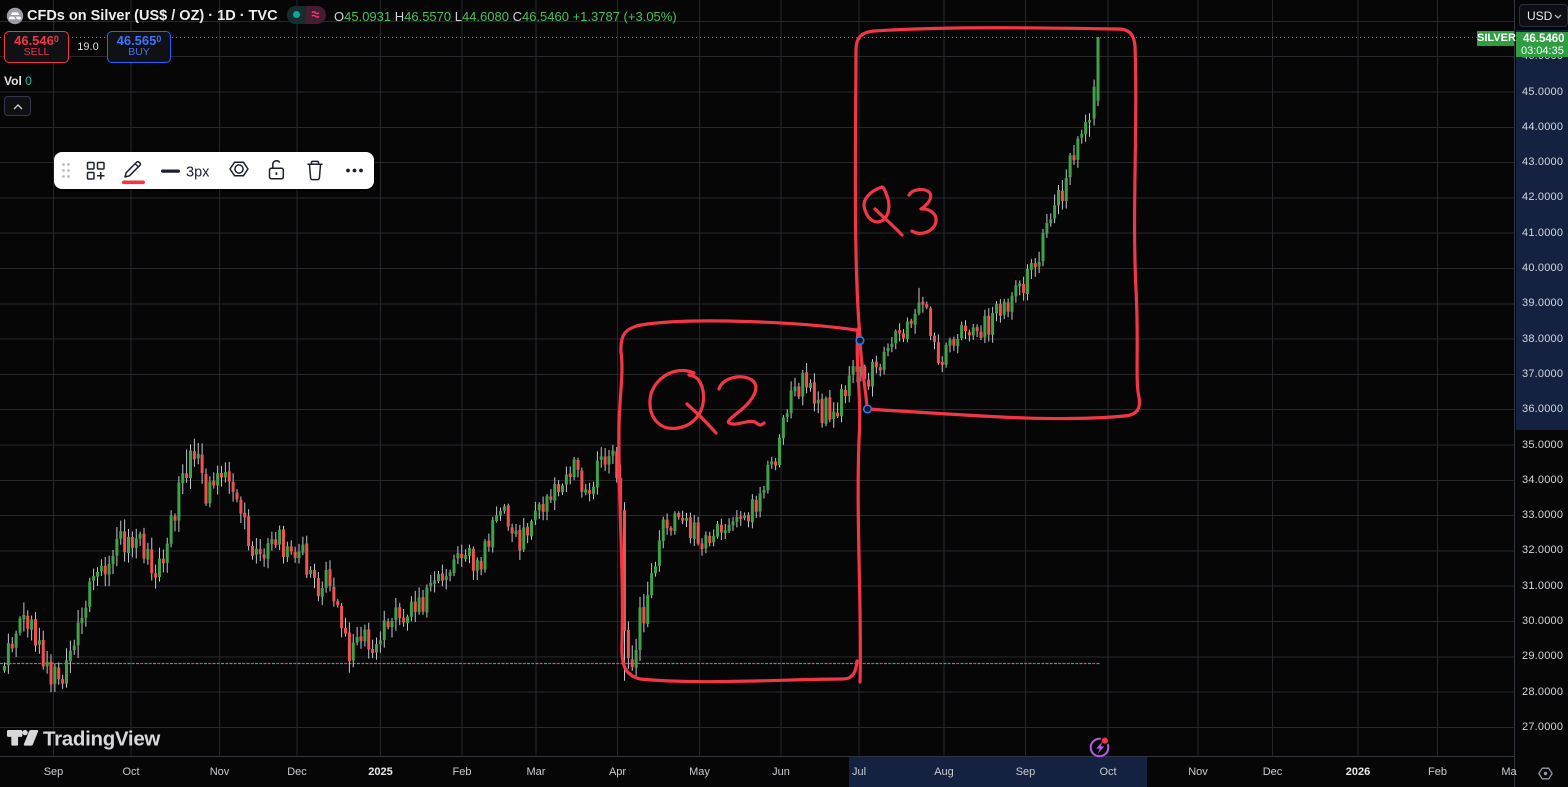  What do you see at coordinates (101, 739) in the screenshot?
I see `svg-text: TradingView` at bounding box center [101, 739].